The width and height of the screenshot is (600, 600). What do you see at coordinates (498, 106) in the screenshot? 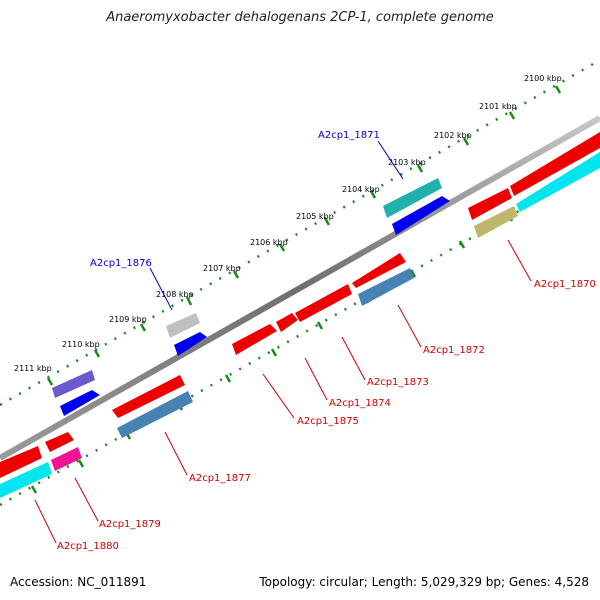
I see `kbp-label: 2101 kbp` at bounding box center [498, 106].